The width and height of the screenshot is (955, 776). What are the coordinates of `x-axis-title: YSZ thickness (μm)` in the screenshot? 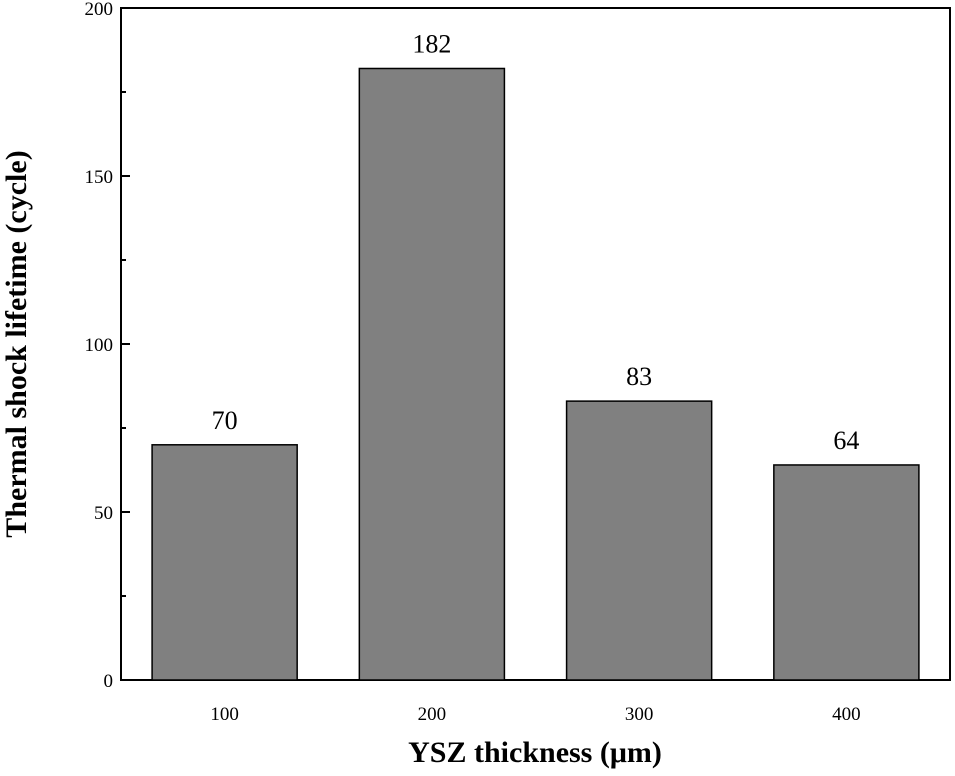 It's located at (535, 752).